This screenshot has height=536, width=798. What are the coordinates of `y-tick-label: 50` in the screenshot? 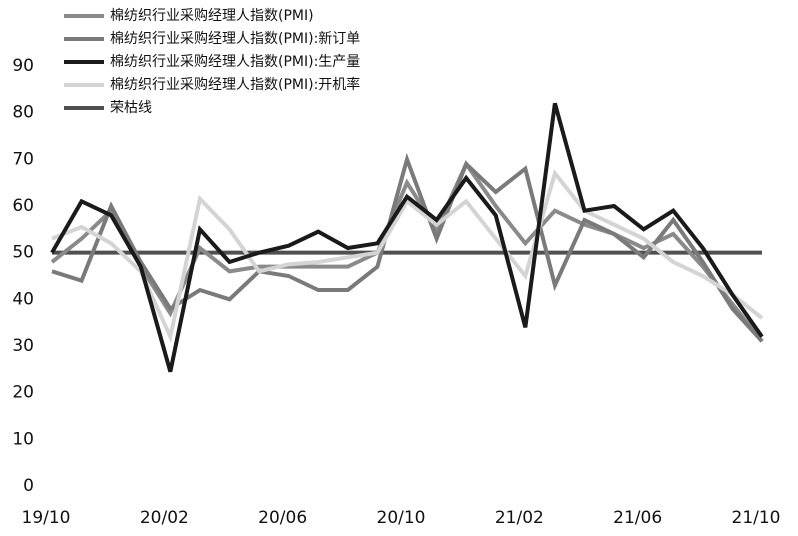 It's located at (23, 253).